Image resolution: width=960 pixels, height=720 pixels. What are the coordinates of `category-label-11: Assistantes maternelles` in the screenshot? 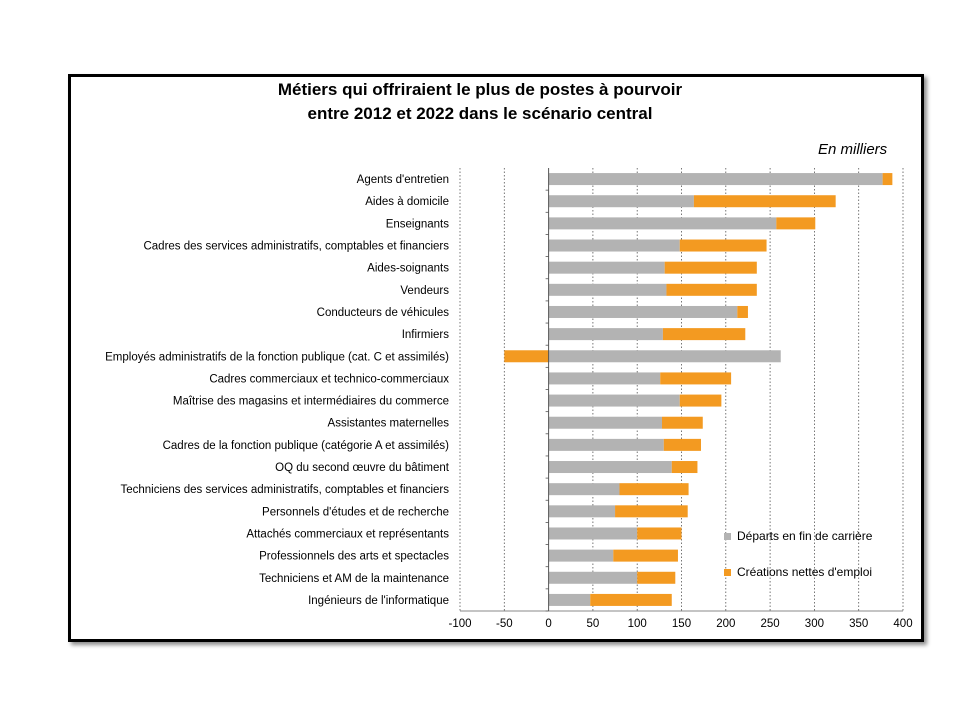 It's located at (389, 424).